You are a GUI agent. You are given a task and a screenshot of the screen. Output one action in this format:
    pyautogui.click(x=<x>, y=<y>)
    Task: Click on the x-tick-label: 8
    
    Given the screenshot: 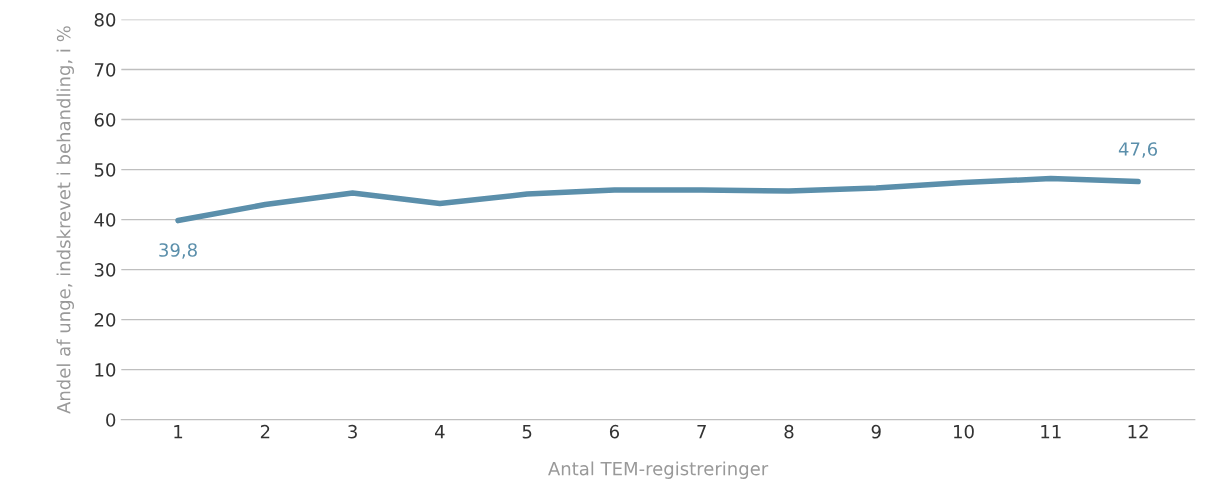 What is the action you would take?
    pyautogui.click(x=789, y=431)
    